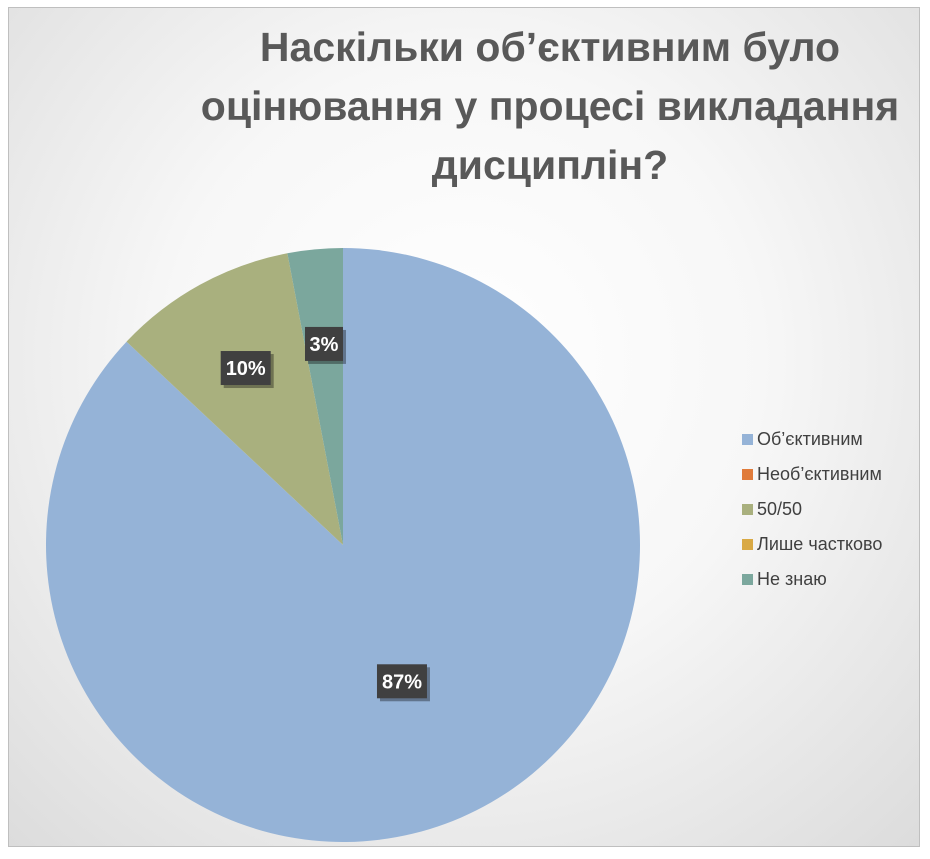 Image resolution: width=930 pixels, height=859 pixels. I want to click on data-label-3: 10%, so click(247, 370).